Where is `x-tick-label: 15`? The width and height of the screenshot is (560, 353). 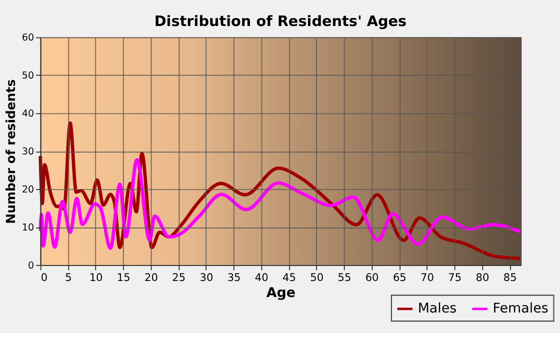
x-tick-label: 15 is located at coordinates (123, 278).